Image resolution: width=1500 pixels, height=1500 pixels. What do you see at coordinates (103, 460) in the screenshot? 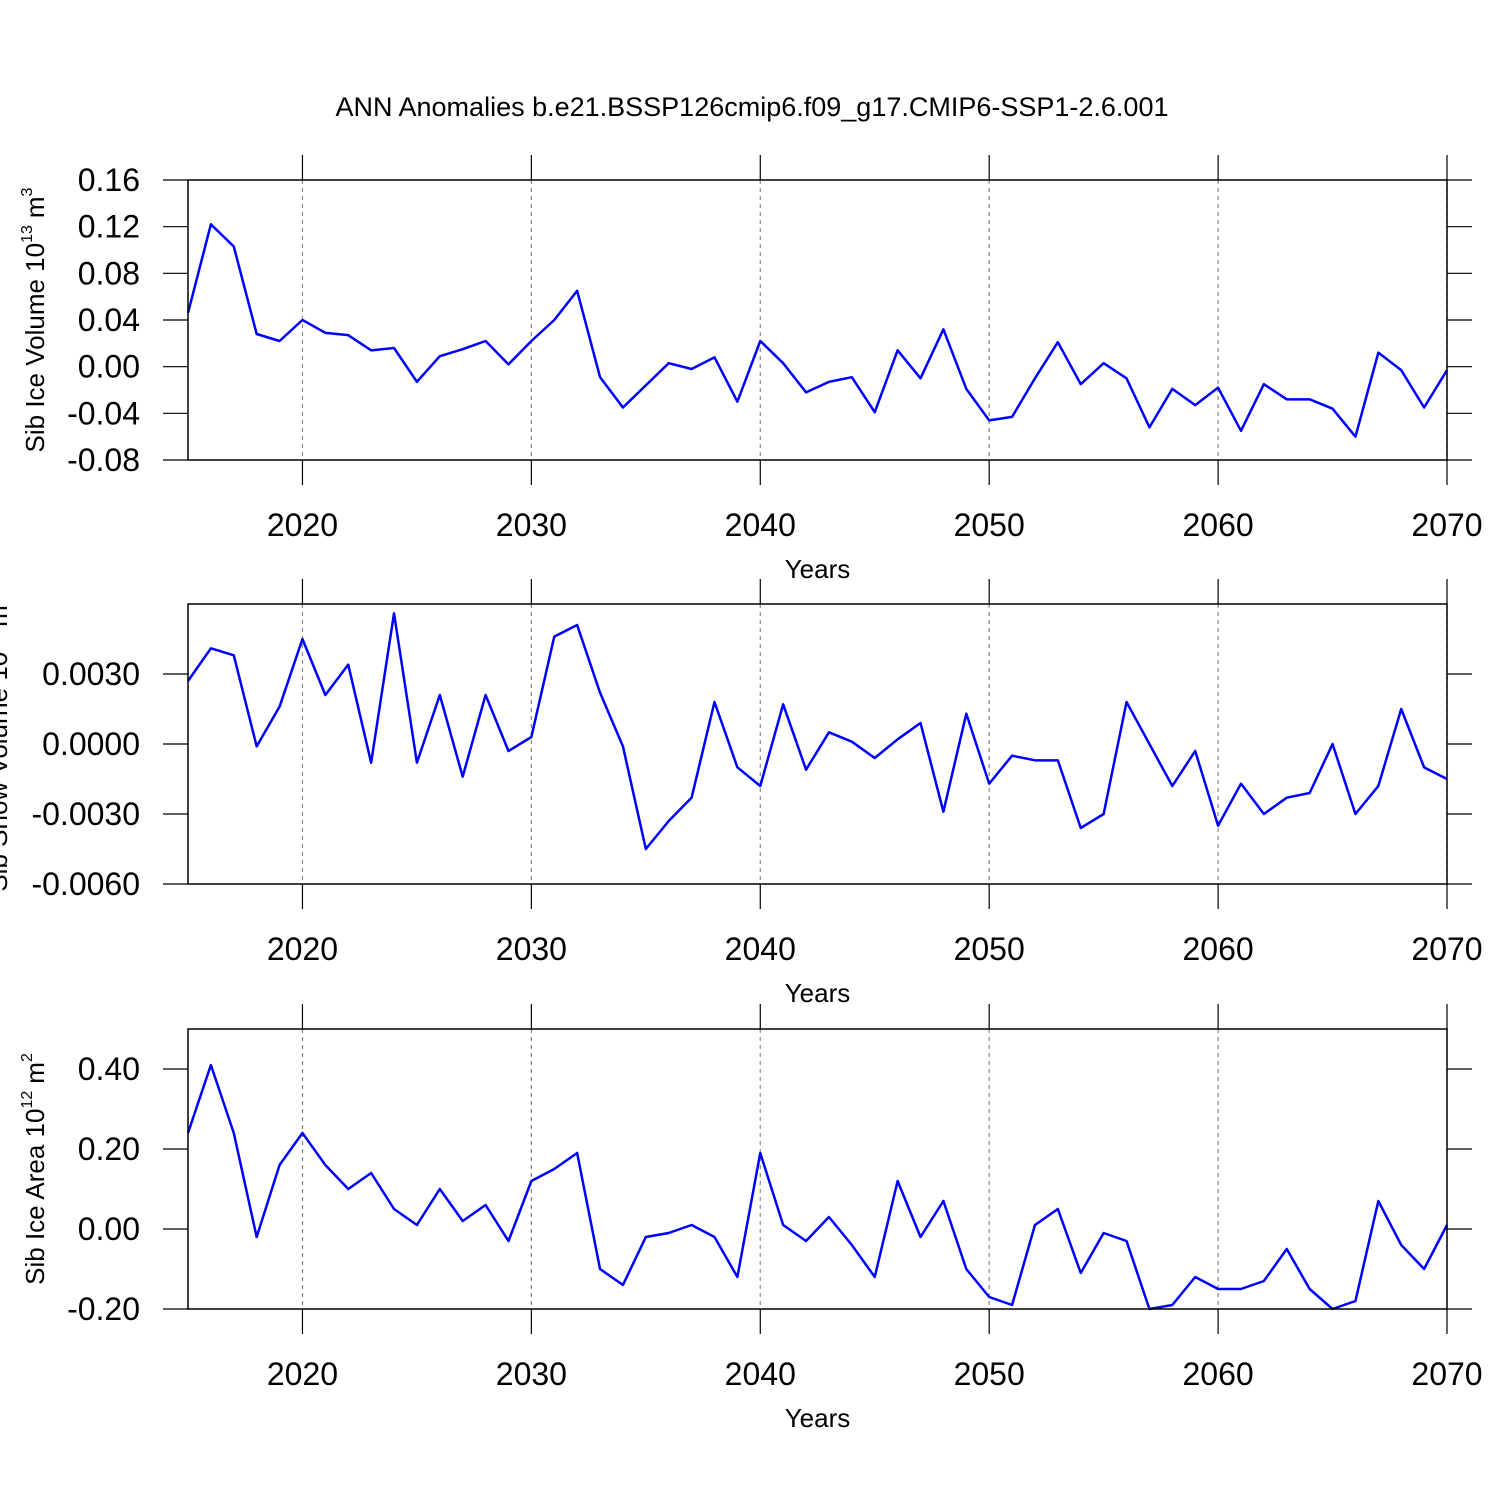
I see `y-tick-label: -0.08` at bounding box center [103, 460].